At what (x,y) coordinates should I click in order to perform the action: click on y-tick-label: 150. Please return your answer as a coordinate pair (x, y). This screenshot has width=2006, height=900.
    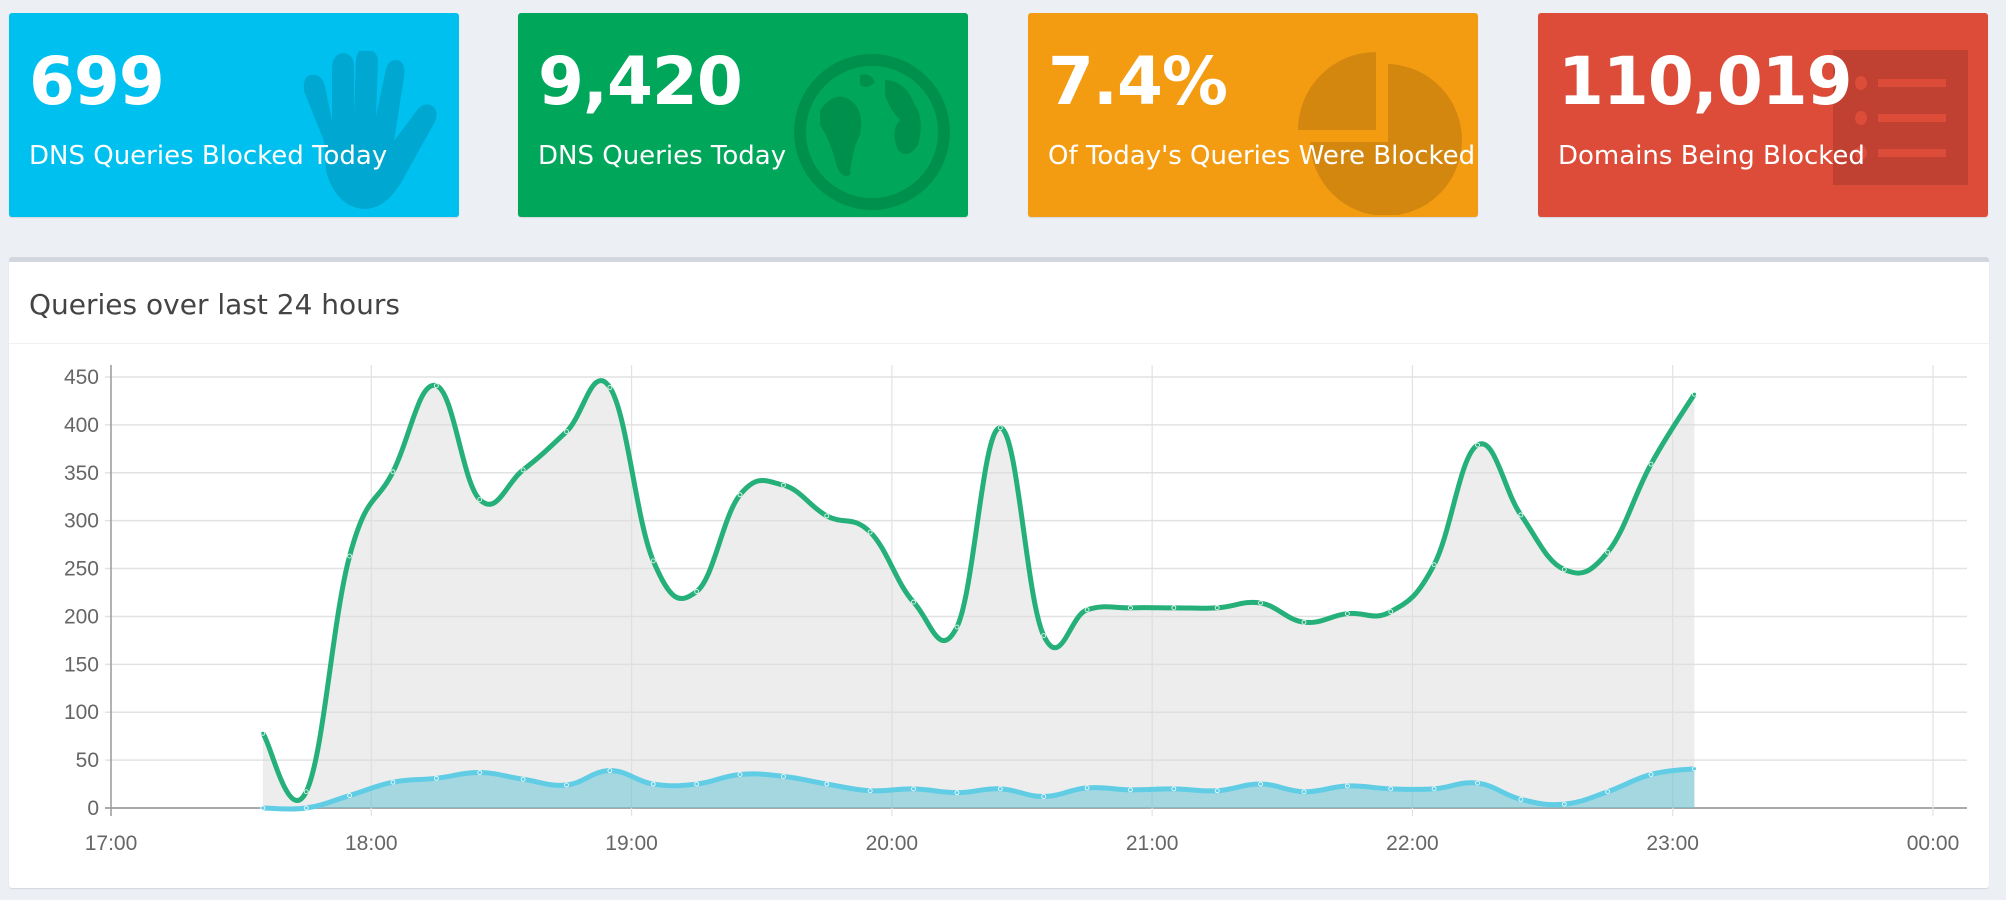
    Looking at the image, I should click on (81, 664).